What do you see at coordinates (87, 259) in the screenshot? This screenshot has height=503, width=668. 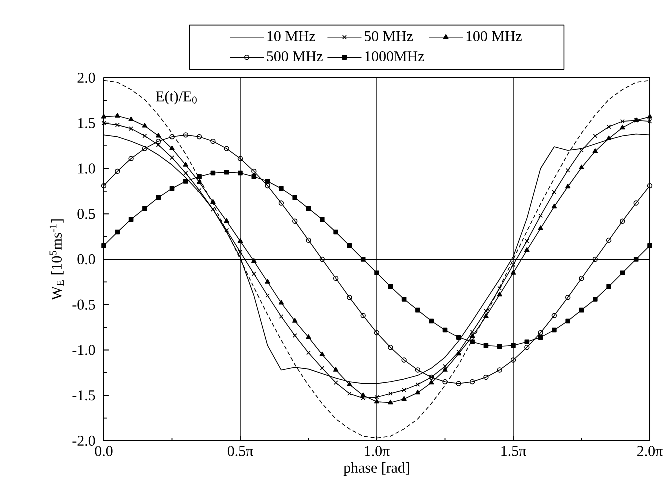 I see `y-tick-label: 0.0` at bounding box center [87, 259].